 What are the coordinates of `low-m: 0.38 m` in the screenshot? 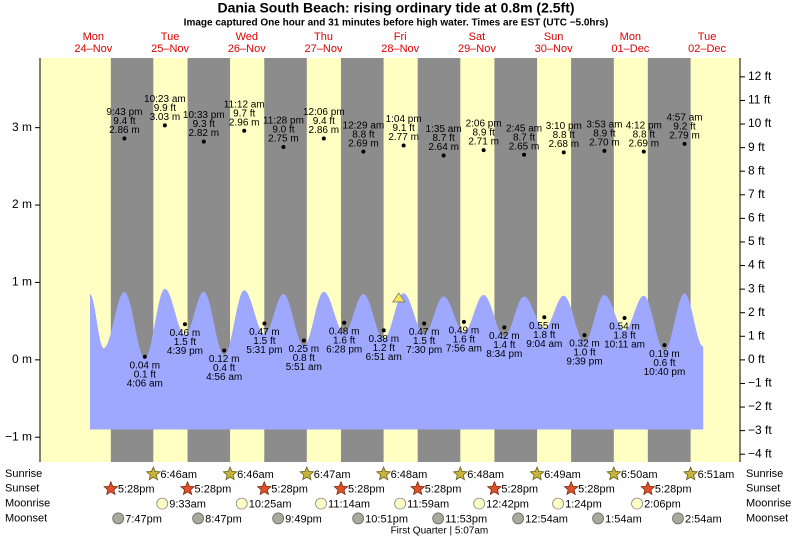 It's located at (383, 339).